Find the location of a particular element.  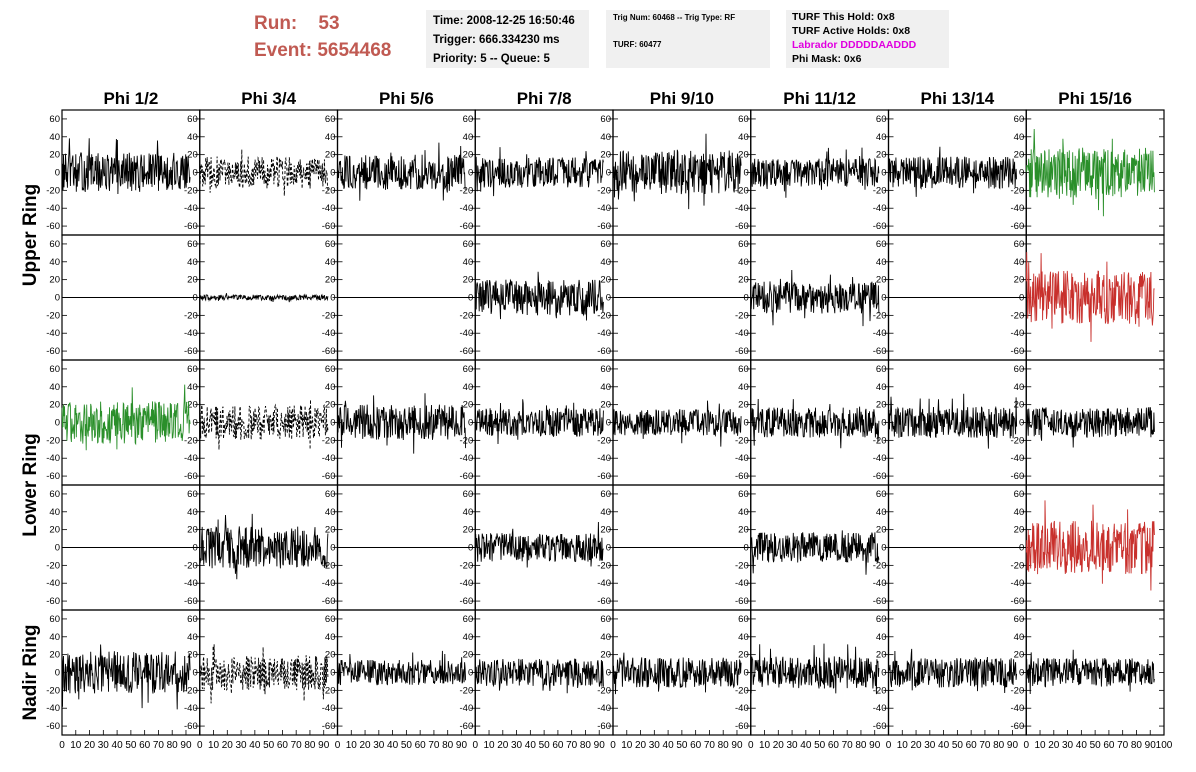

column-label: Phi 7/8 is located at coordinates (544, 98).